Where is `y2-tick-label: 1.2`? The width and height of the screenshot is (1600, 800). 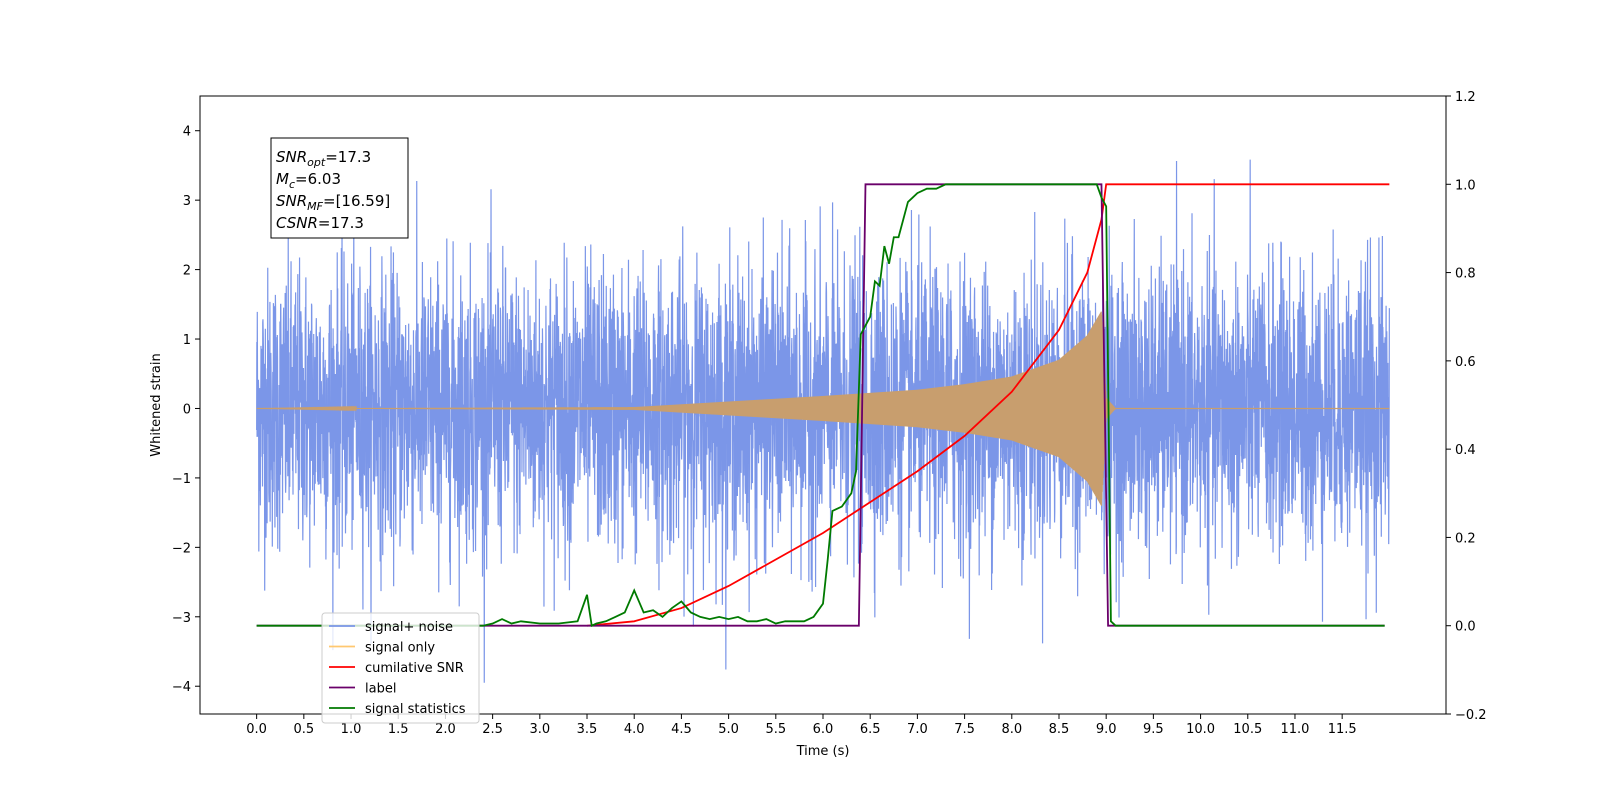 y2-tick-label: 1.2 is located at coordinates (1465, 97).